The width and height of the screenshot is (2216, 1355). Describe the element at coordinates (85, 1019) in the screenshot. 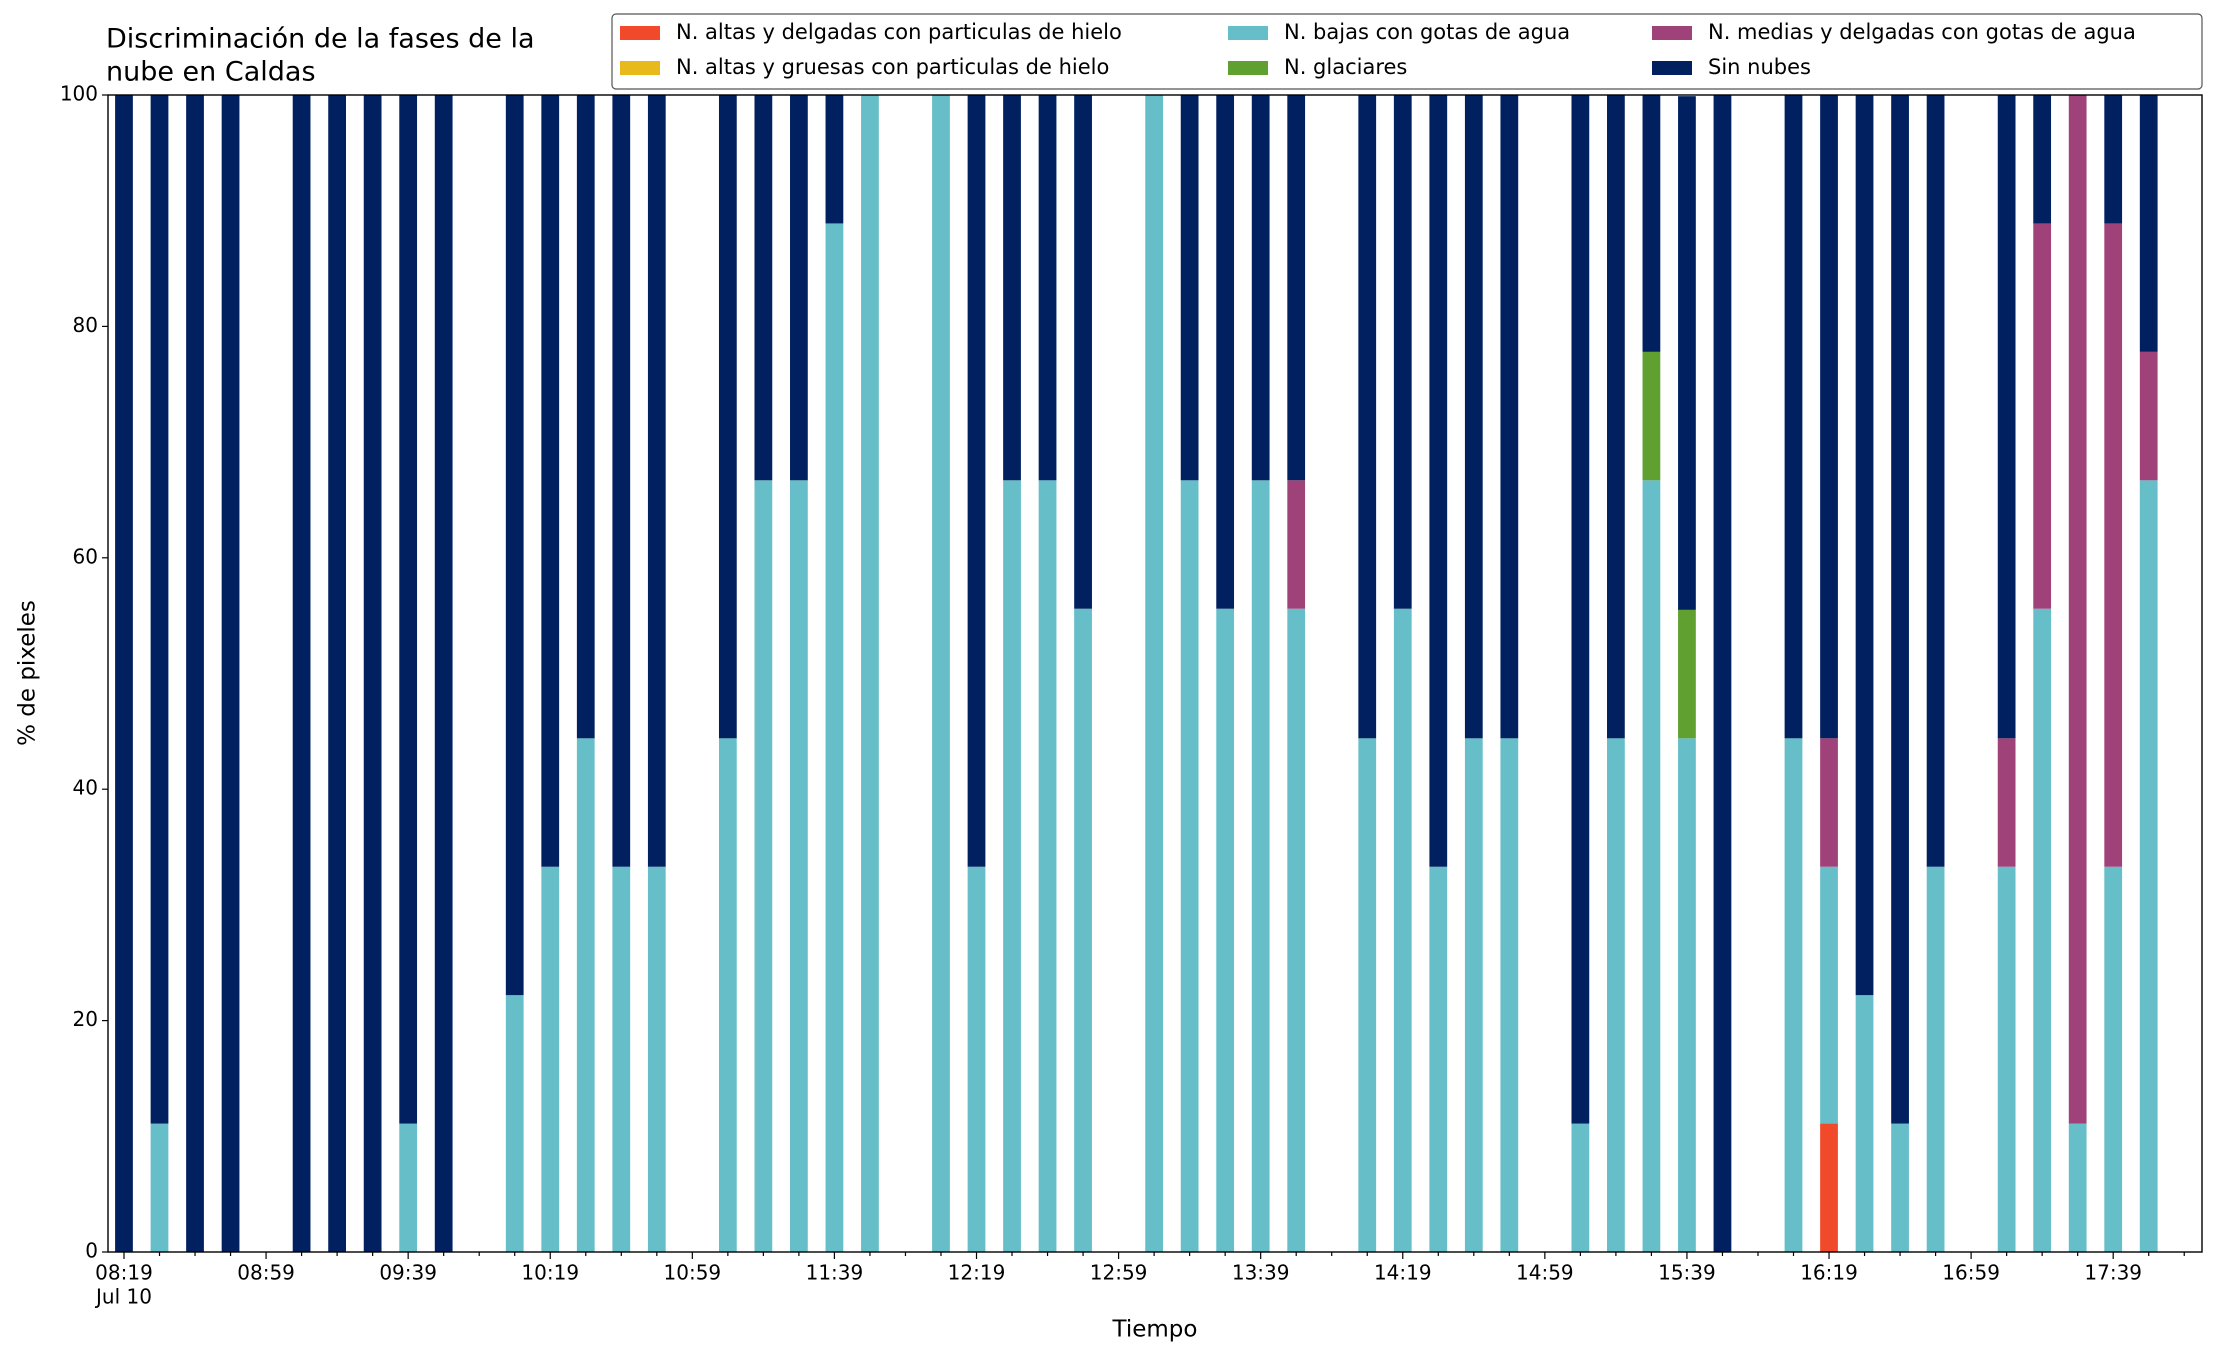

I see `y-tick-label: 20` at that location.